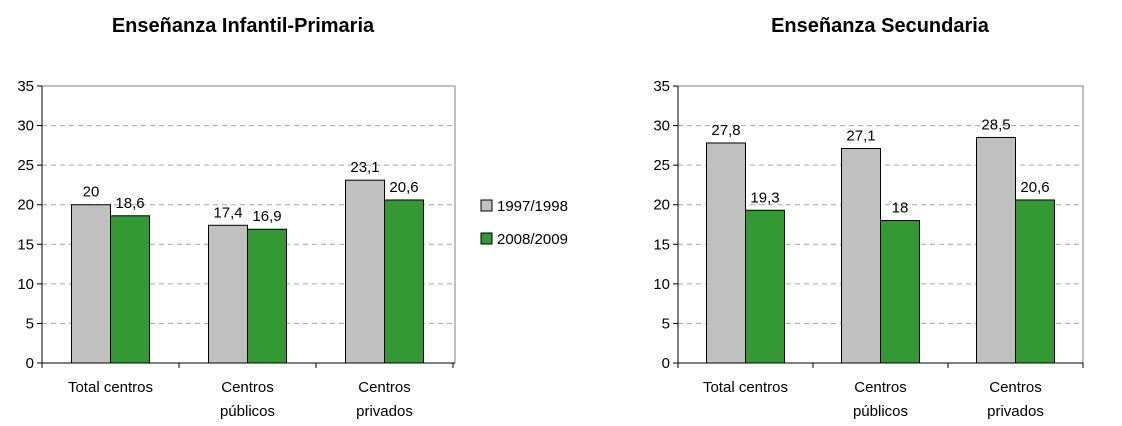  What do you see at coordinates (532, 206) in the screenshot?
I see `legend-label: 1997/1998` at bounding box center [532, 206].